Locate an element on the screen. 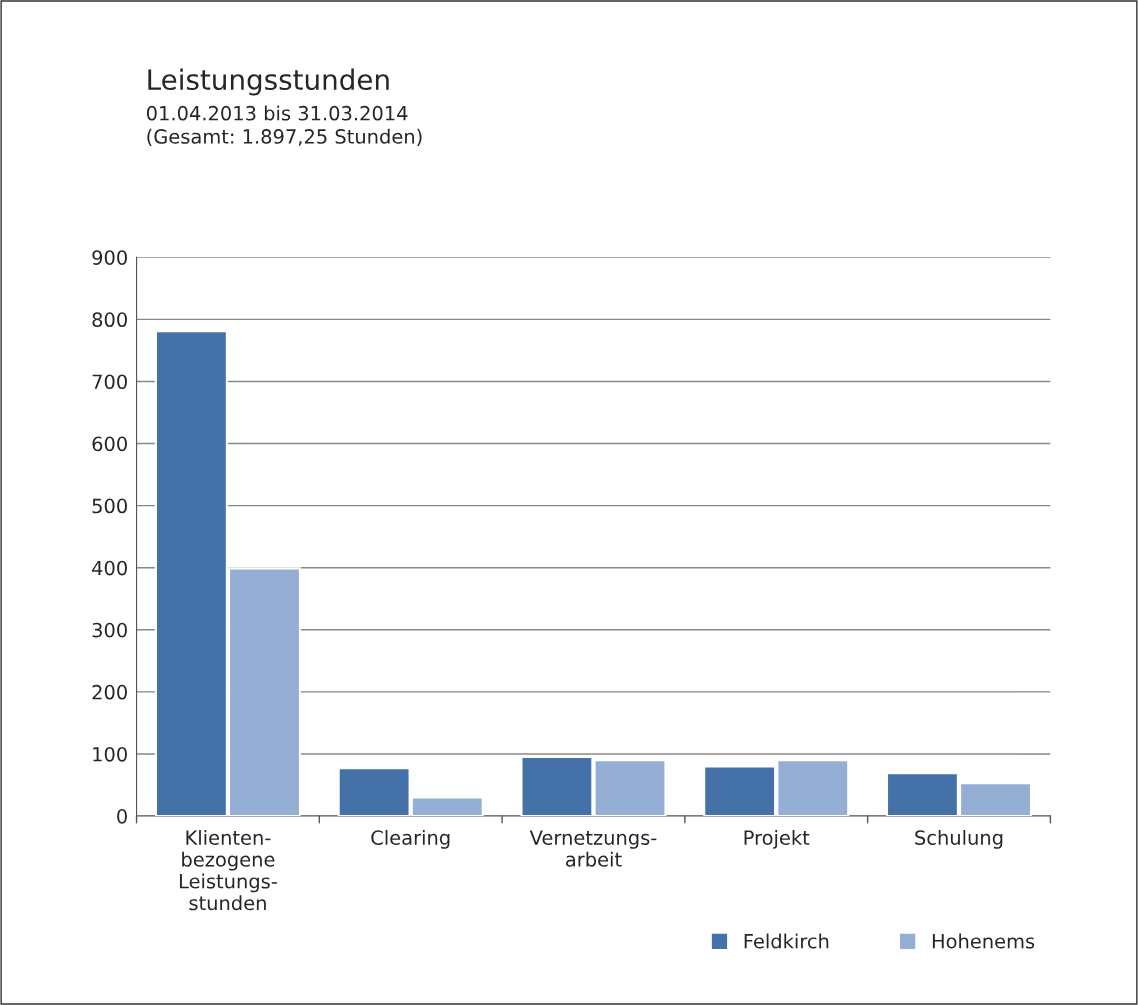 The height and width of the screenshot is (1005, 1138). y-tick-label: 800 is located at coordinates (109, 320).